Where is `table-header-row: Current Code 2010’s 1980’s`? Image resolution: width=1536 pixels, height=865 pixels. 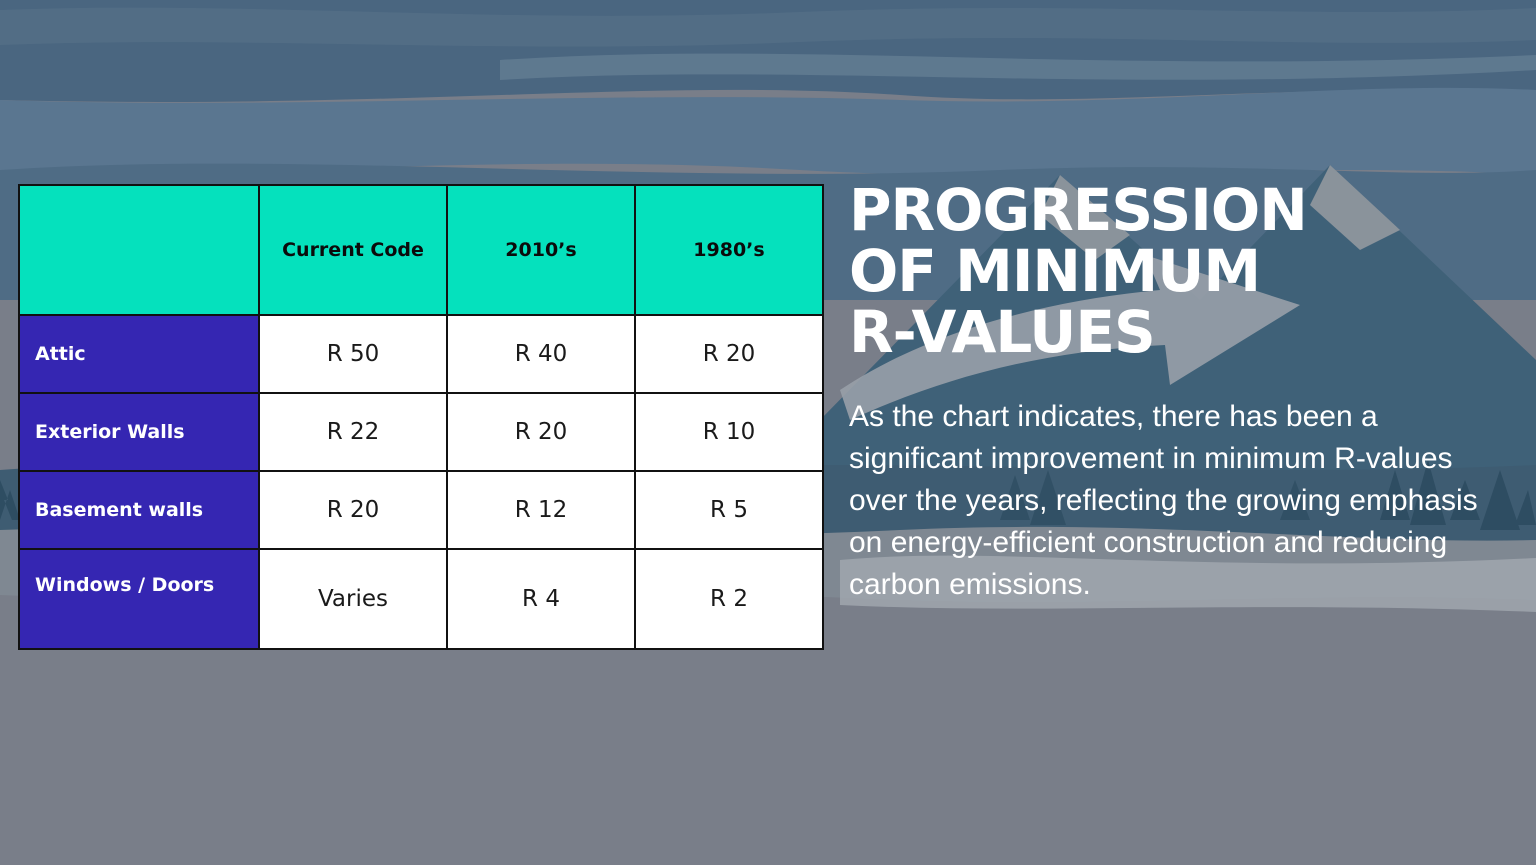
table-header-row: Current Code 2010’s 1980’s is located at coordinates (421, 250).